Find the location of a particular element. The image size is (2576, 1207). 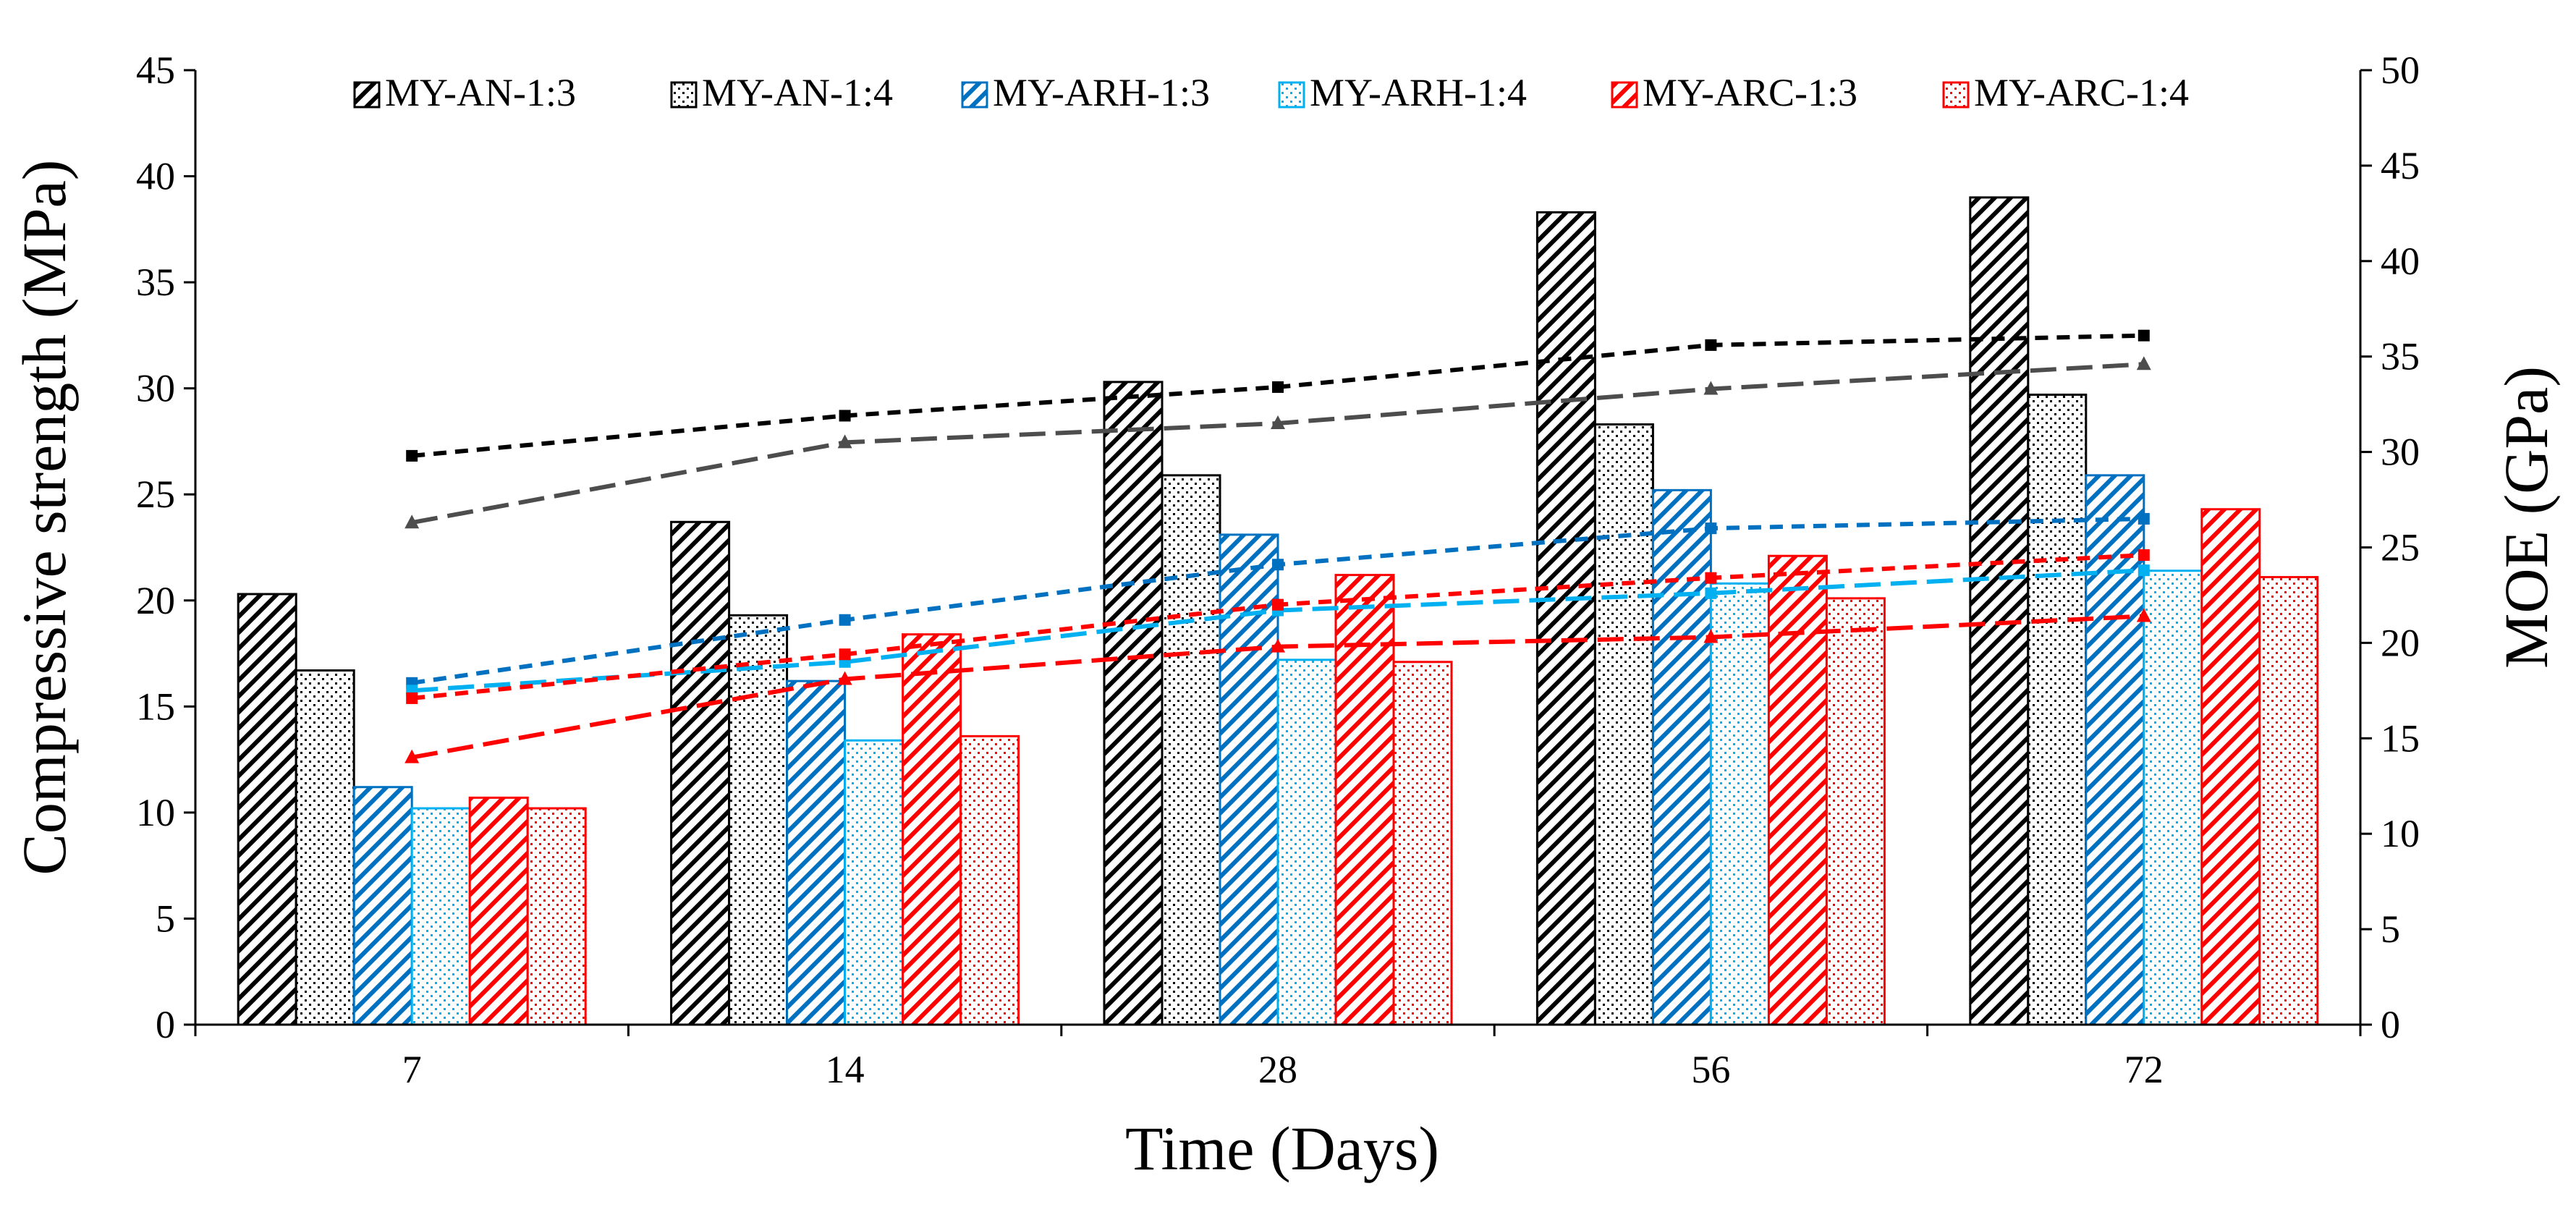

bar-MY-ARH-1:4-56 is located at coordinates (1739, 804).